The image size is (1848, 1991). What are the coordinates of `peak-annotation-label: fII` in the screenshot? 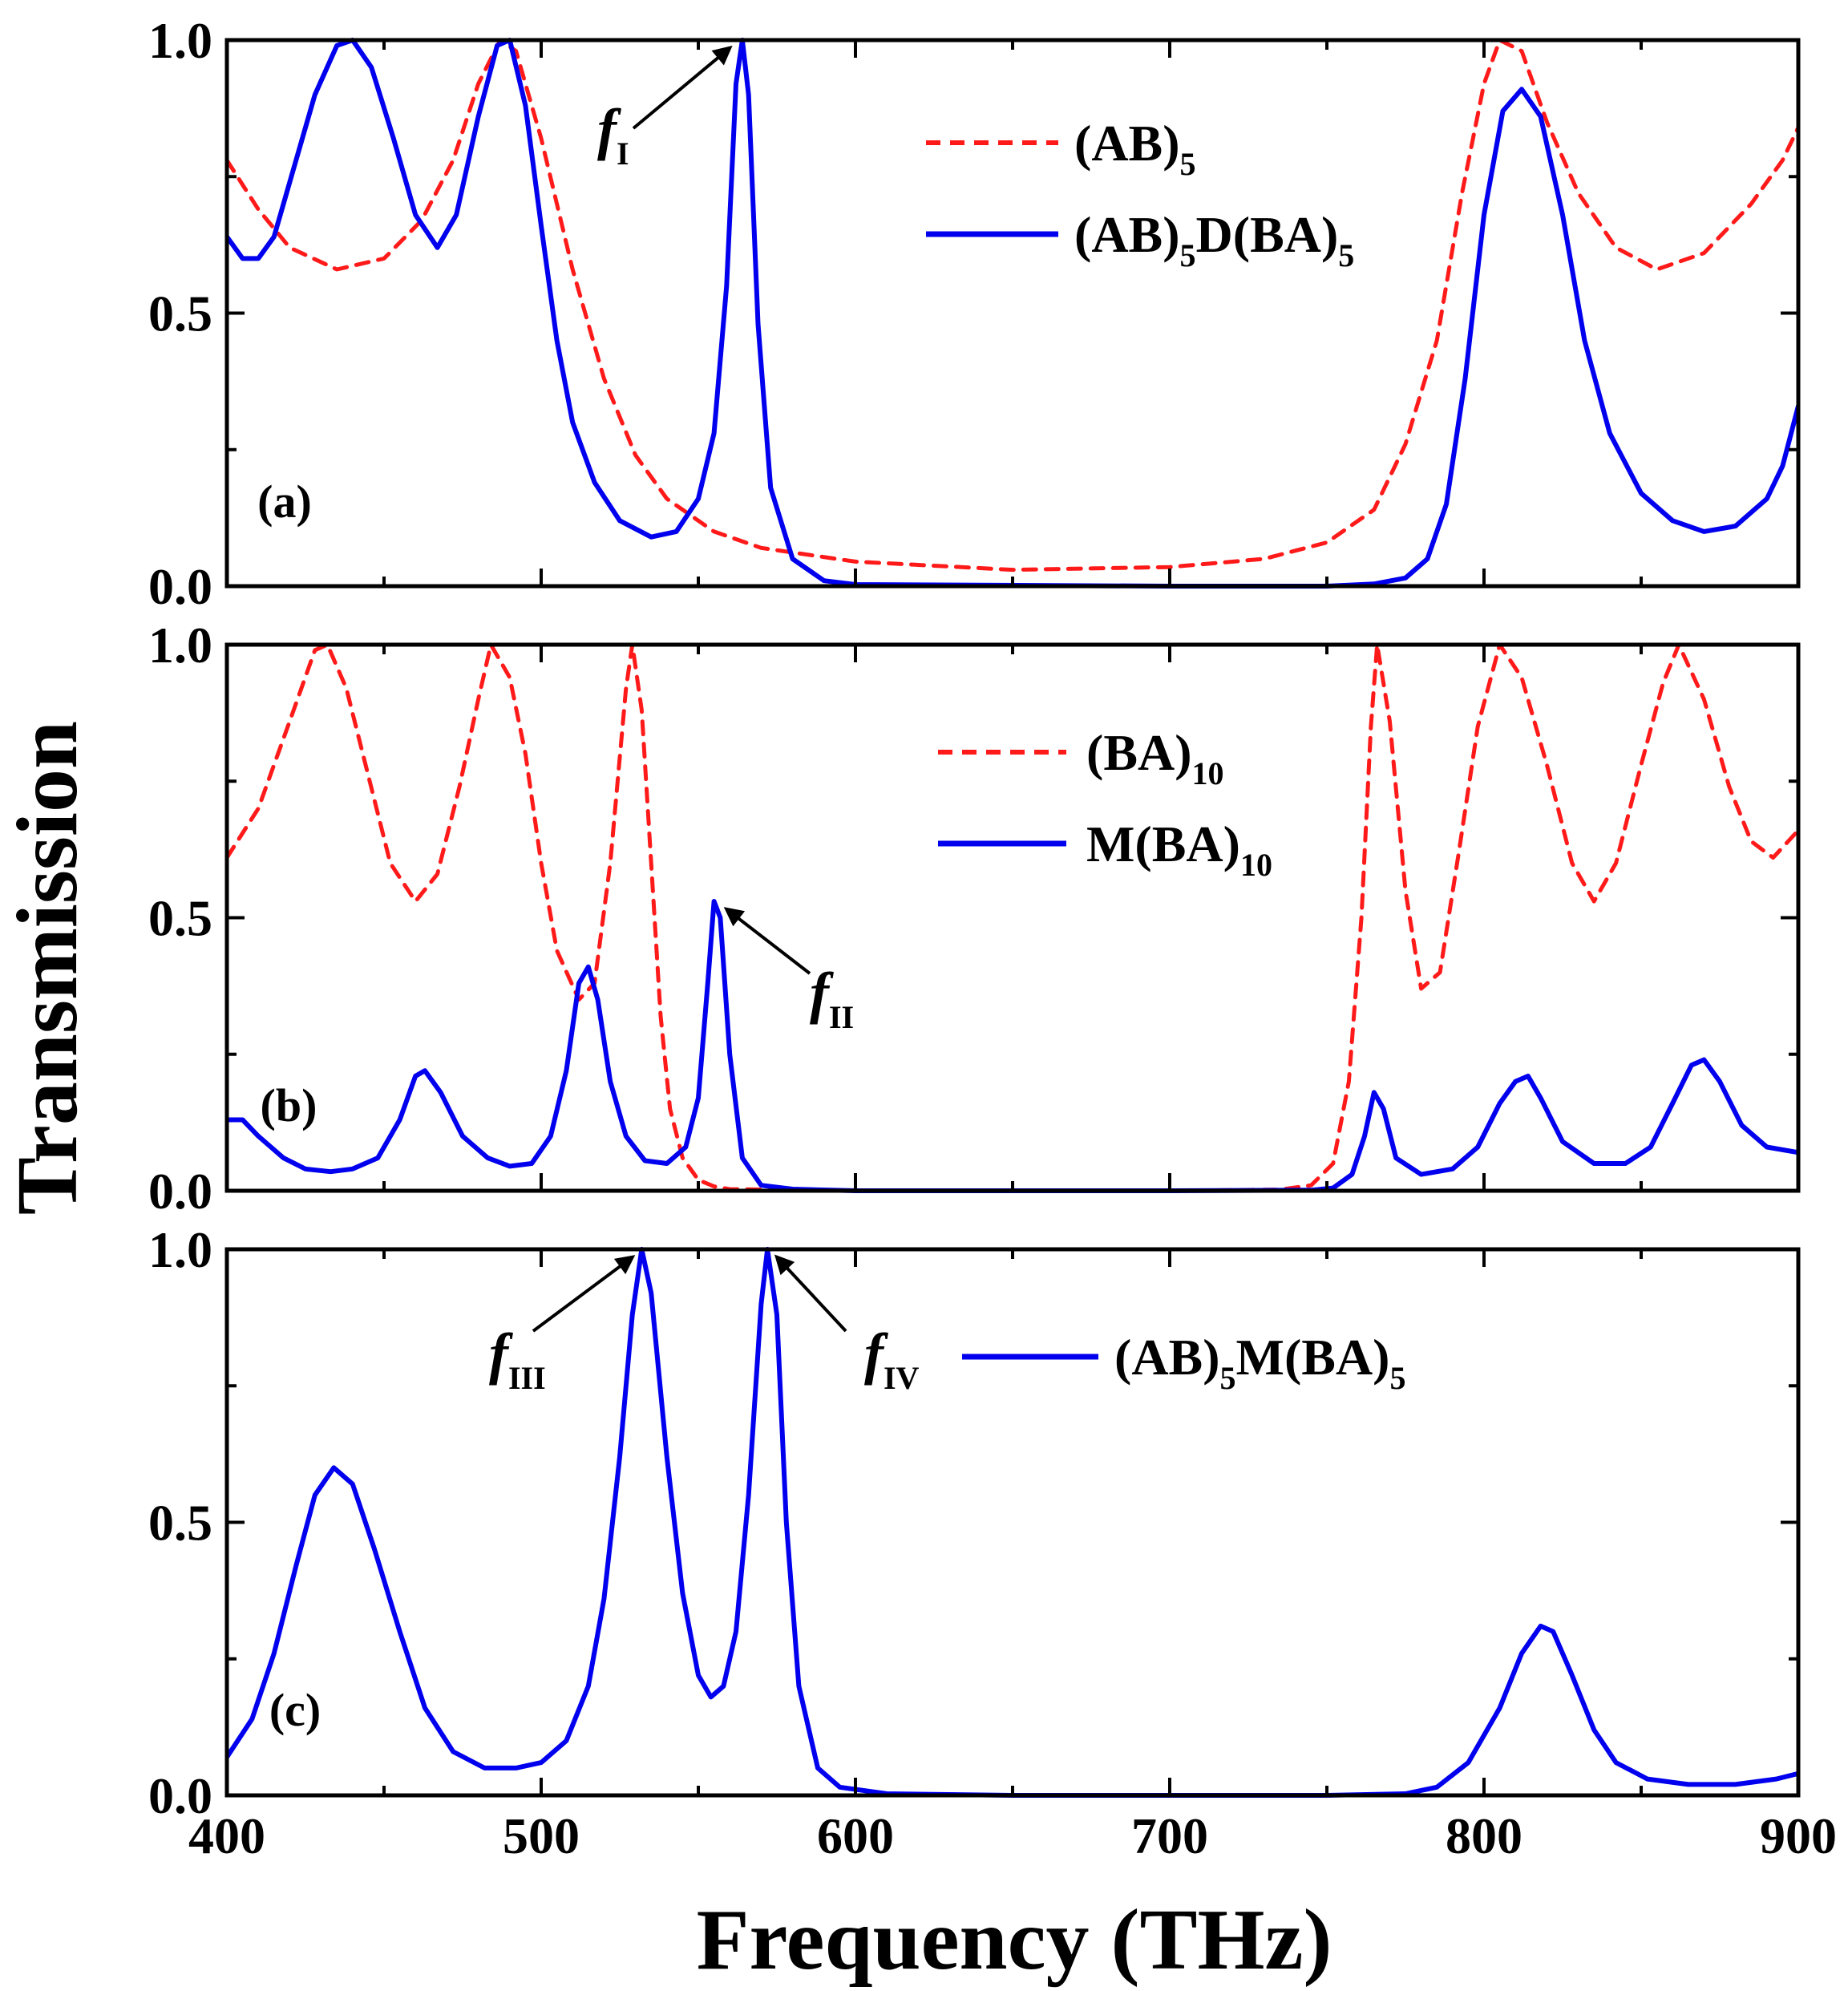 It's located at (832, 998).